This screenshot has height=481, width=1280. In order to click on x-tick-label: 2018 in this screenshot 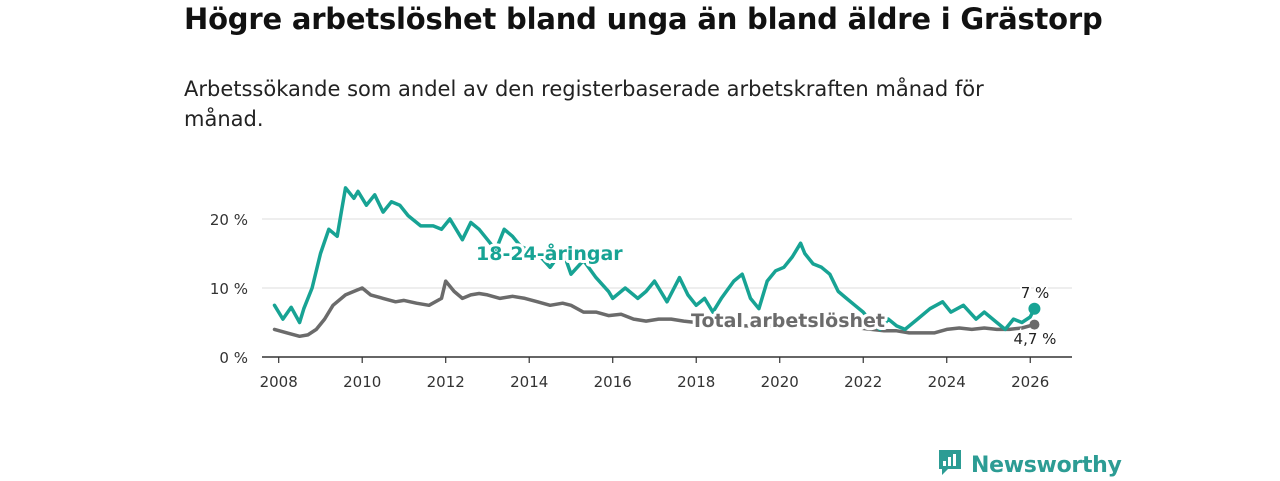, I will do `click(696, 382)`.